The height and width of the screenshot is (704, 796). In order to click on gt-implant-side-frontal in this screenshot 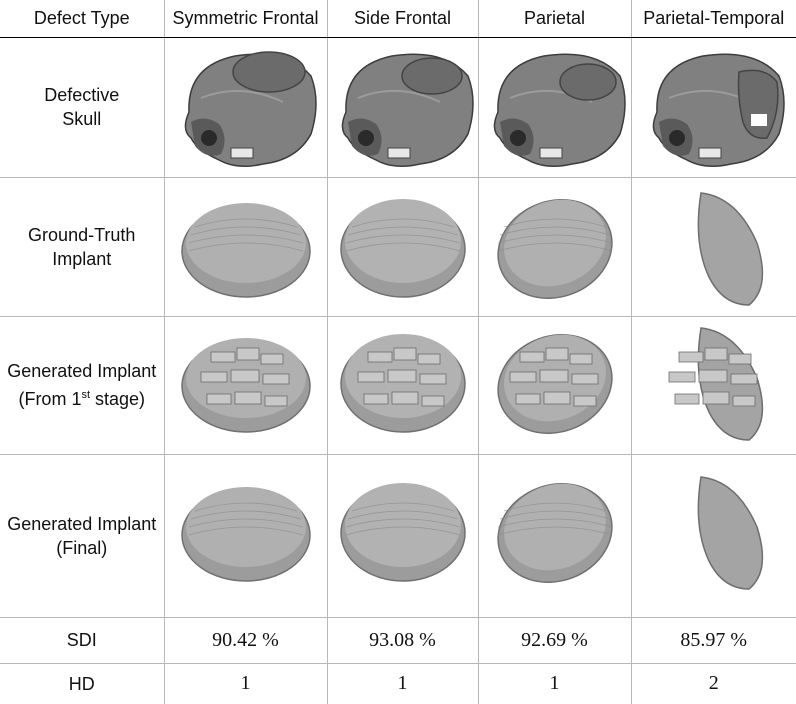, I will do `click(402, 247)`.